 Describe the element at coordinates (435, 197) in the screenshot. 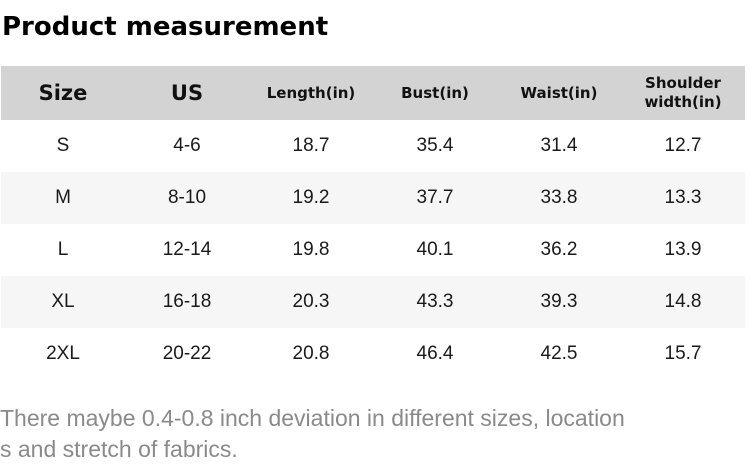

I see `table-cell: 37.7` at that location.